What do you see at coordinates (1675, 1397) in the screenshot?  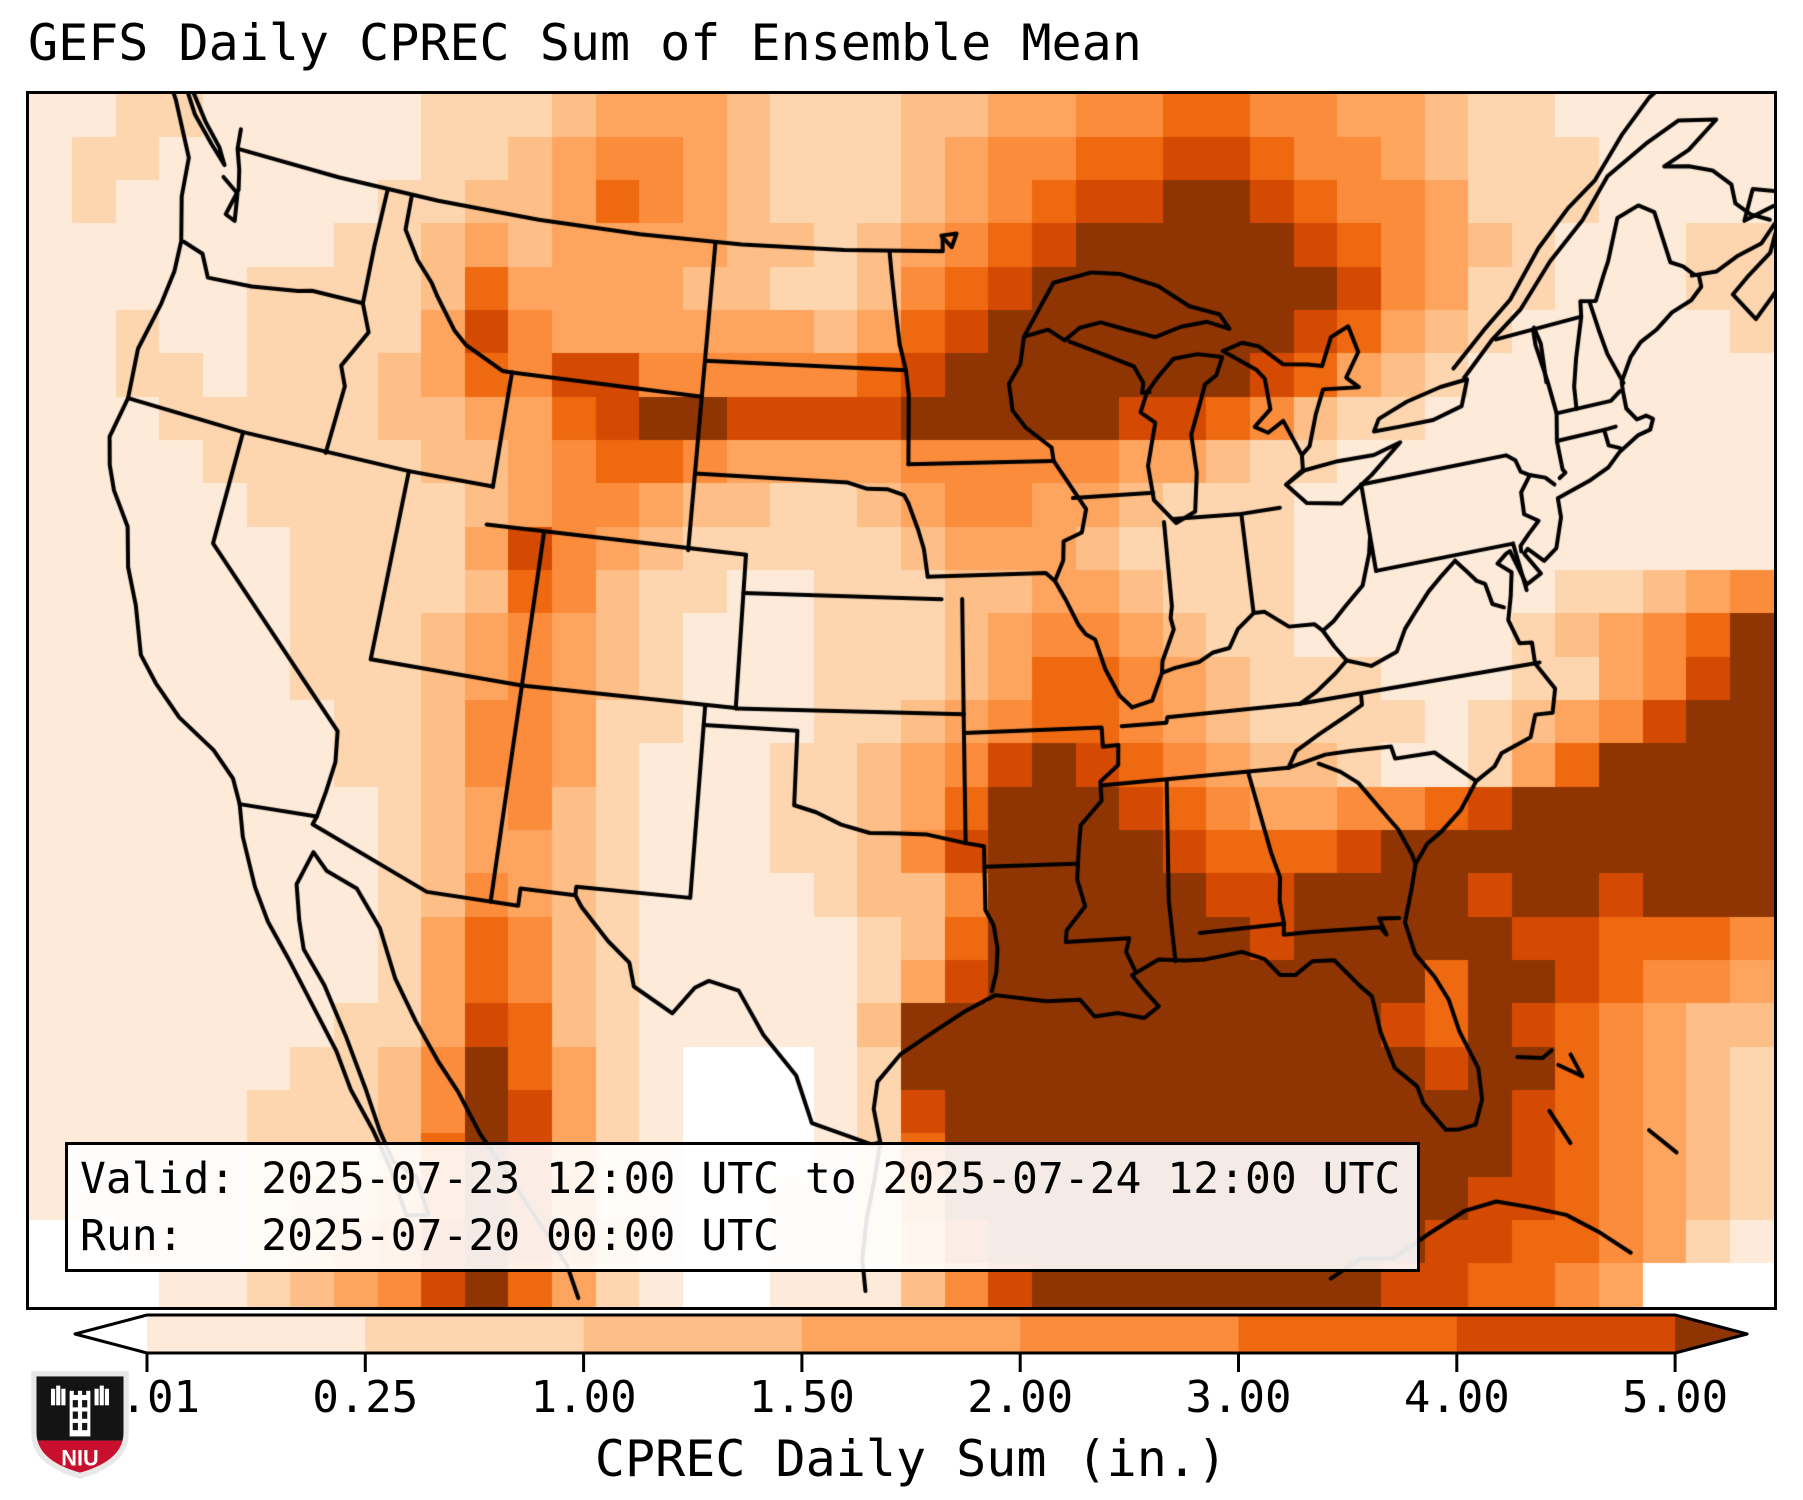 I see `colorbar-tick-label: 5.00` at bounding box center [1675, 1397].